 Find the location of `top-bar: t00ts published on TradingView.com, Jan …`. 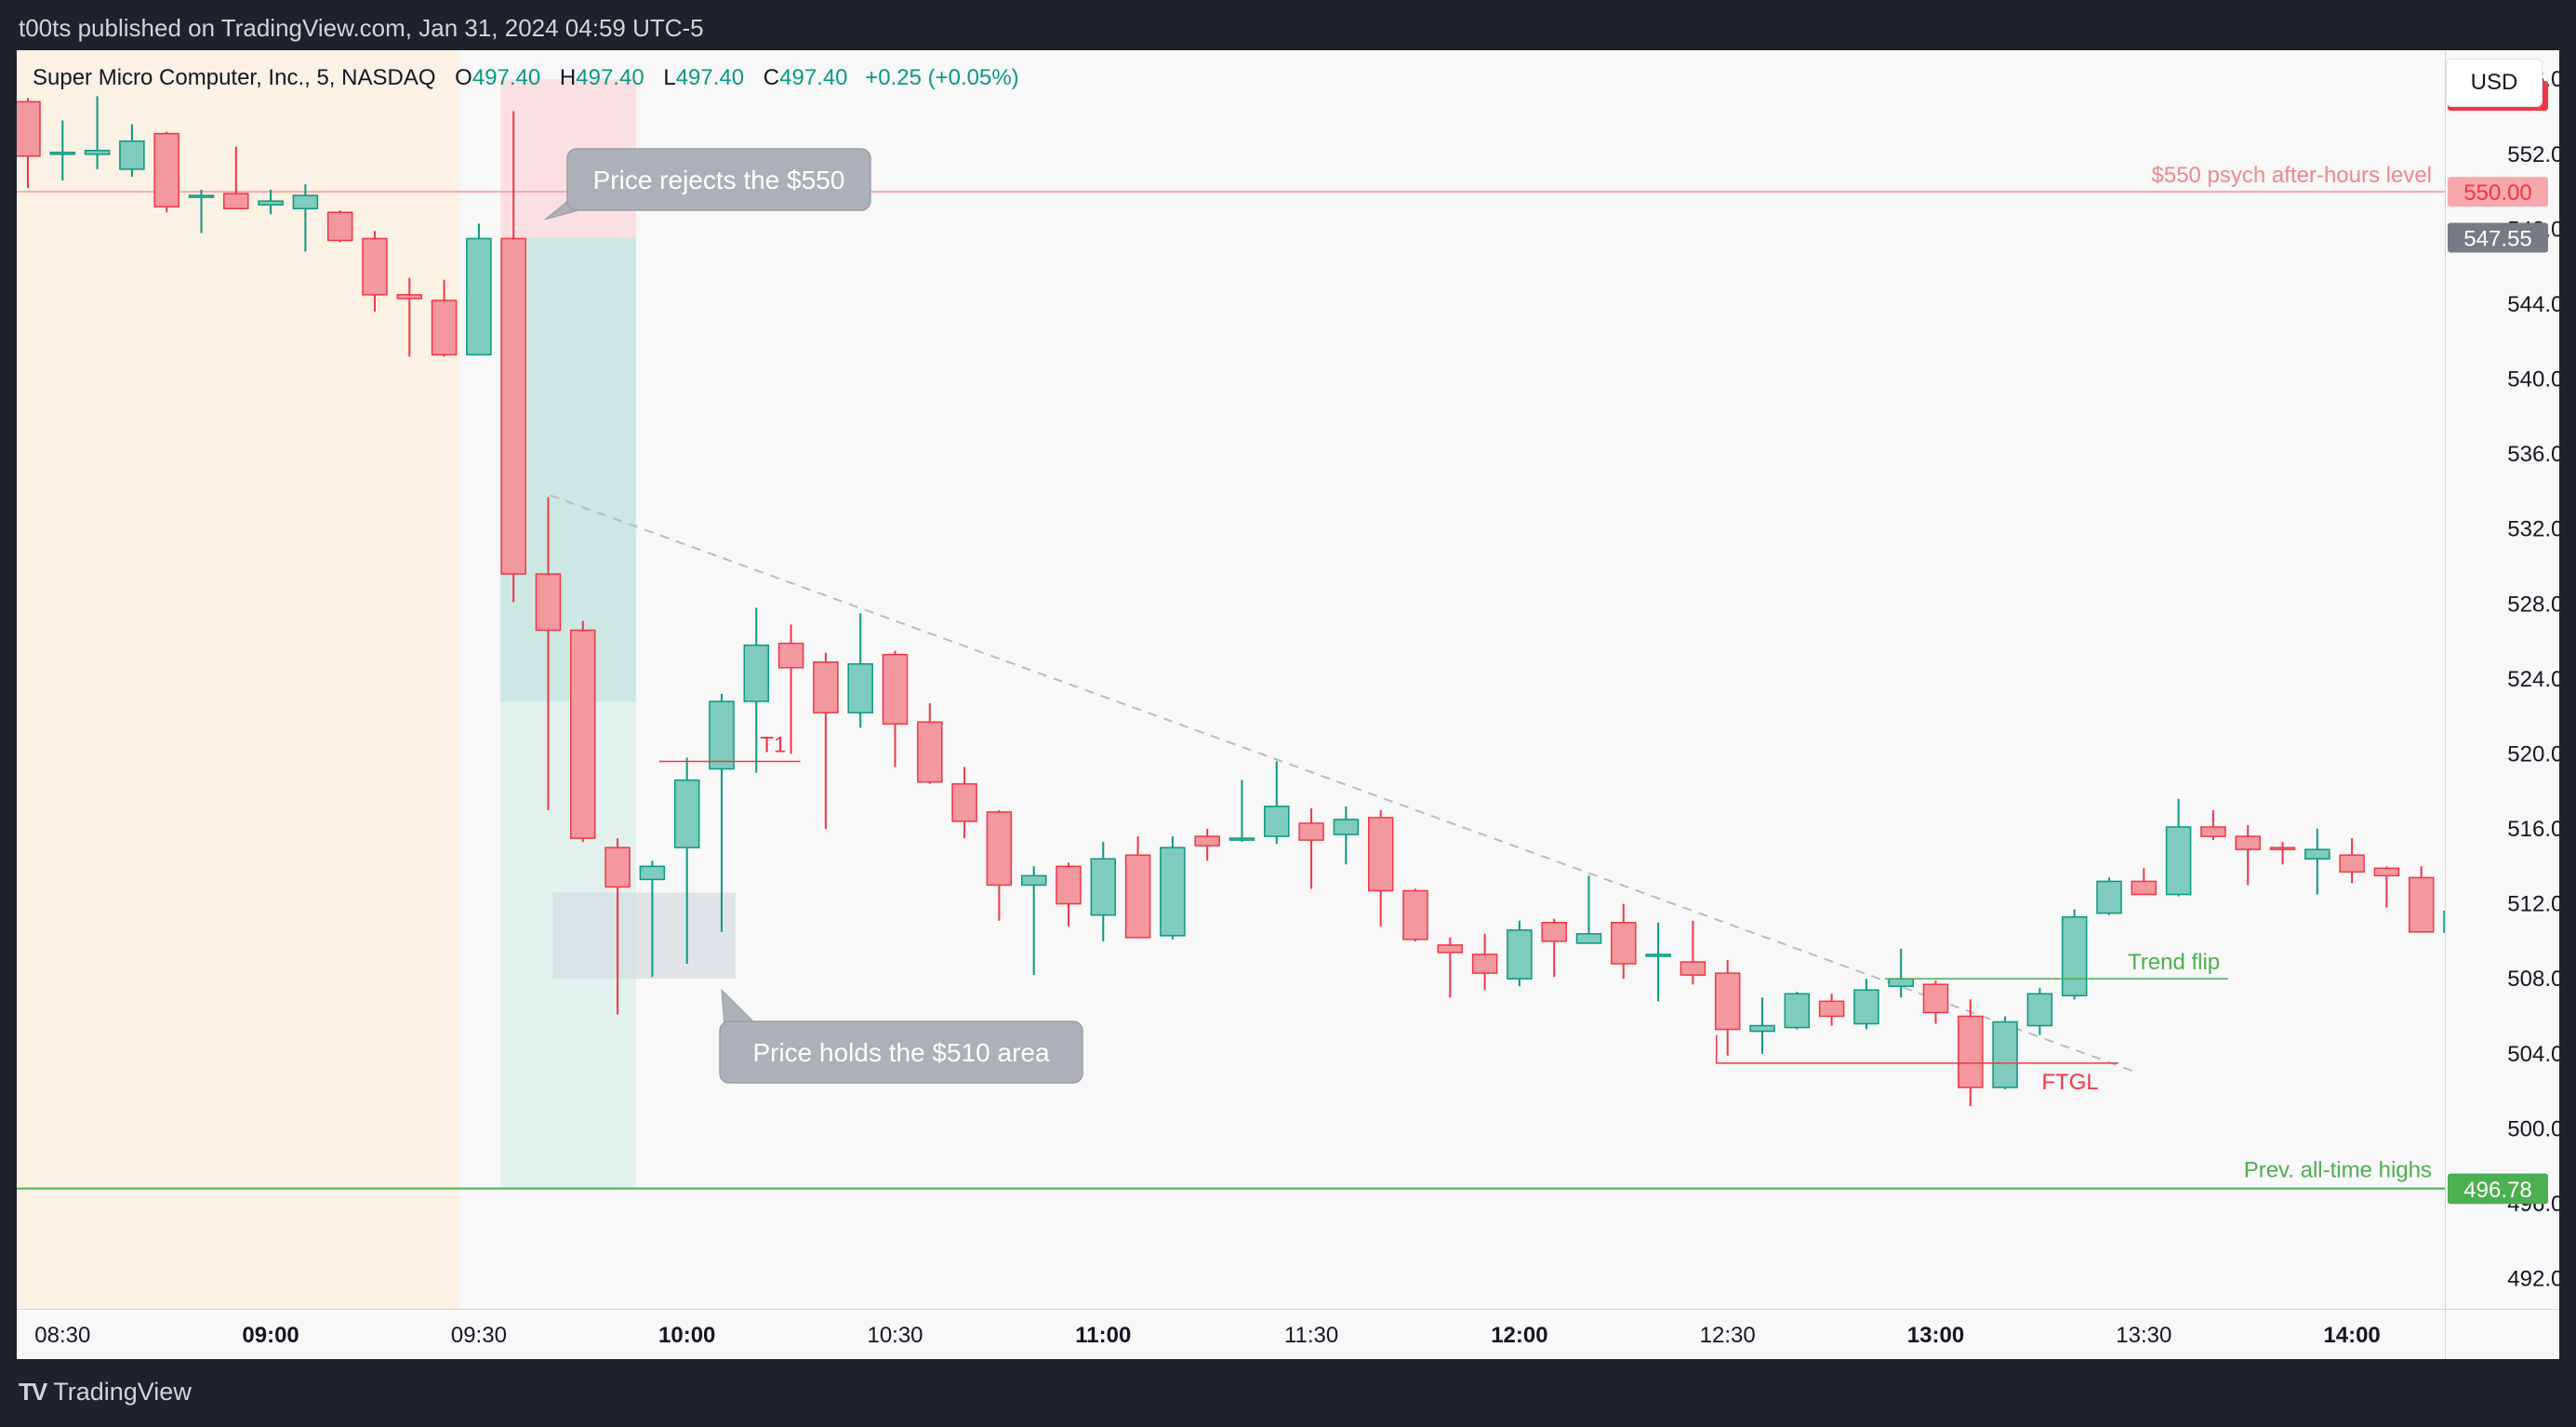

top-bar: t00ts published on TradingView.com, Jan … is located at coordinates (1288, 25).